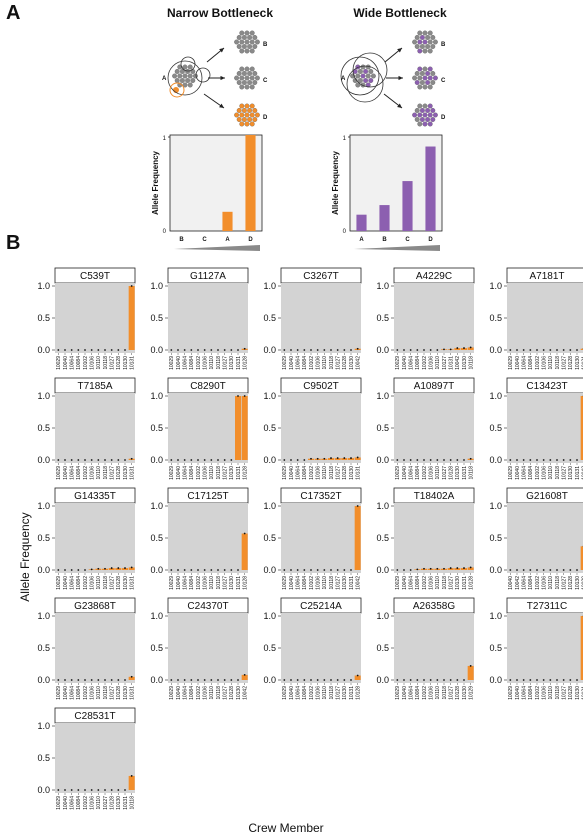 The image size is (583, 836). What do you see at coordinates (366, 71) in the screenshot?
I see `wide-cluster-a-cell` at bounding box center [366, 71].